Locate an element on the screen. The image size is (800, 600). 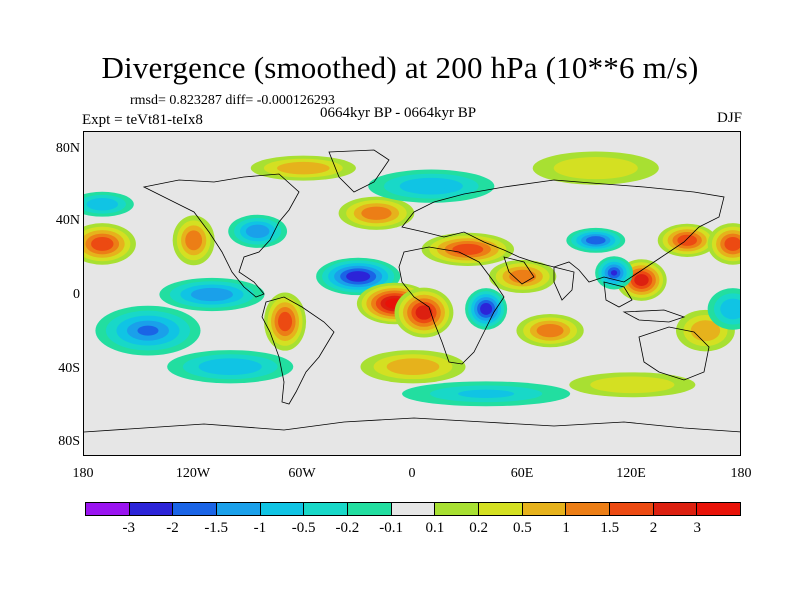
x-tick-label: 60W is located at coordinates (302, 473).